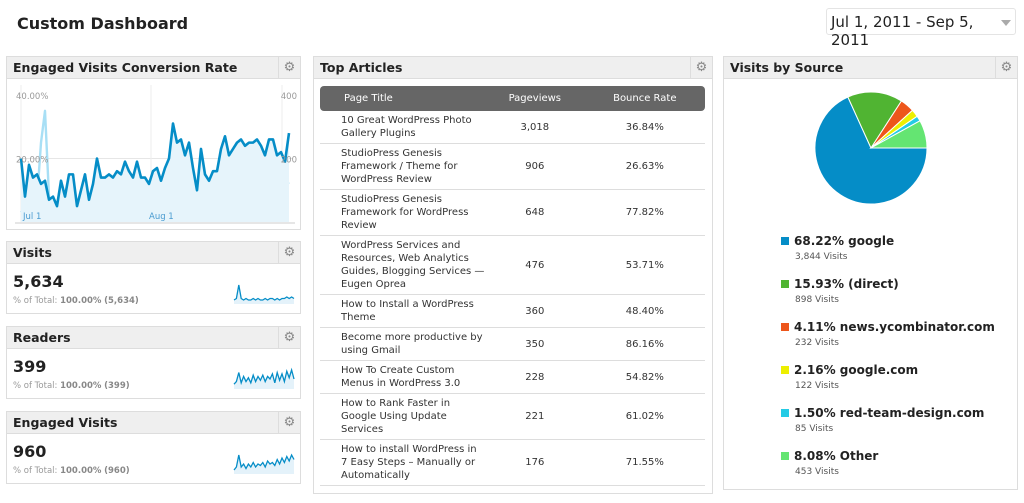 The width and height of the screenshot is (1024, 503). Describe the element at coordinates (535, 166) in the screenshot. I see `pageviews-cell: 906` at that location.